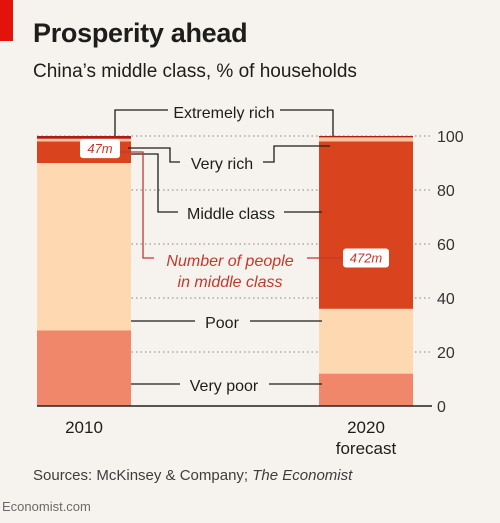  I want to click on series-label-very-poor: Very poor, so click(224, 386).